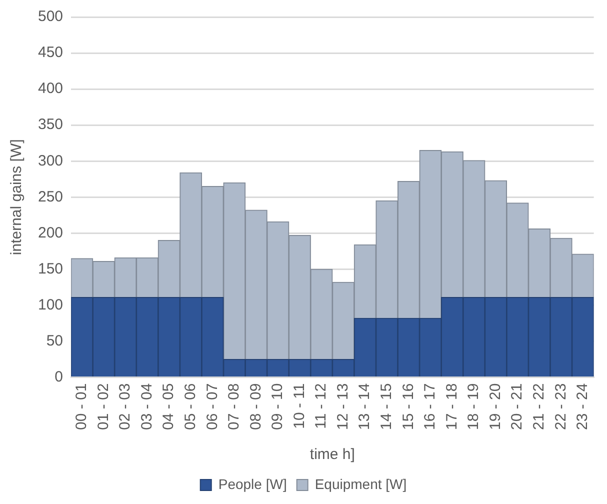  I want to click on legend-label: People [W], so click(252, 484).